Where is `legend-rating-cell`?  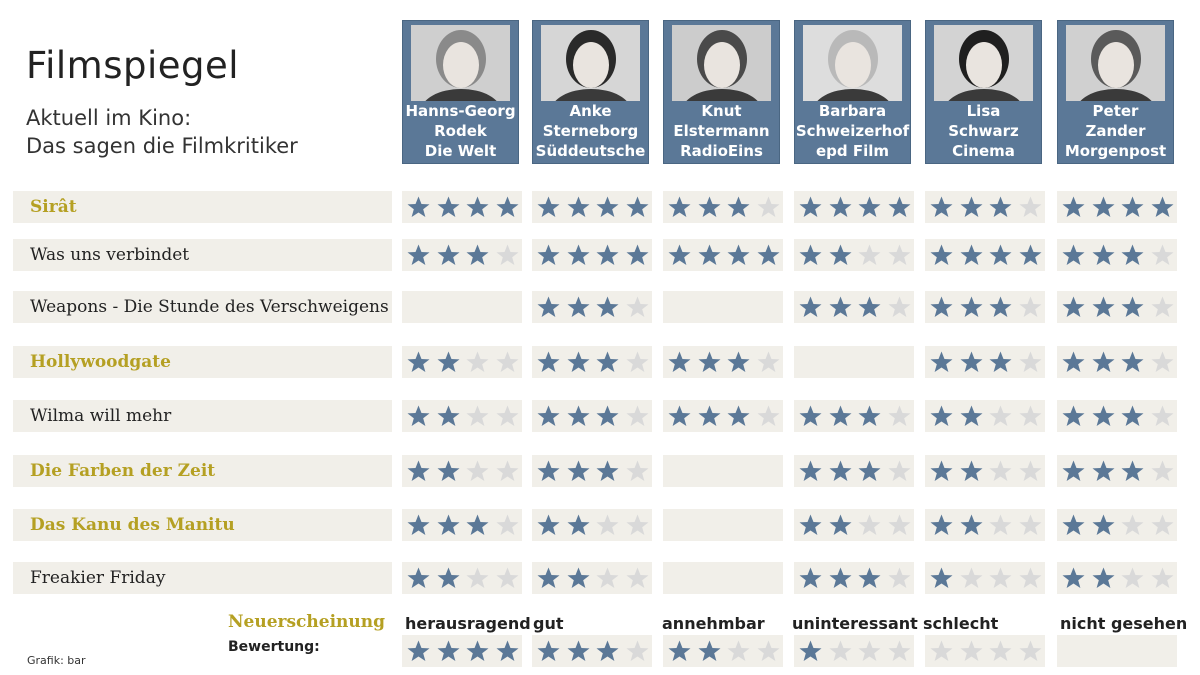
legend-rating-cell is located at coordinates (854, 651).